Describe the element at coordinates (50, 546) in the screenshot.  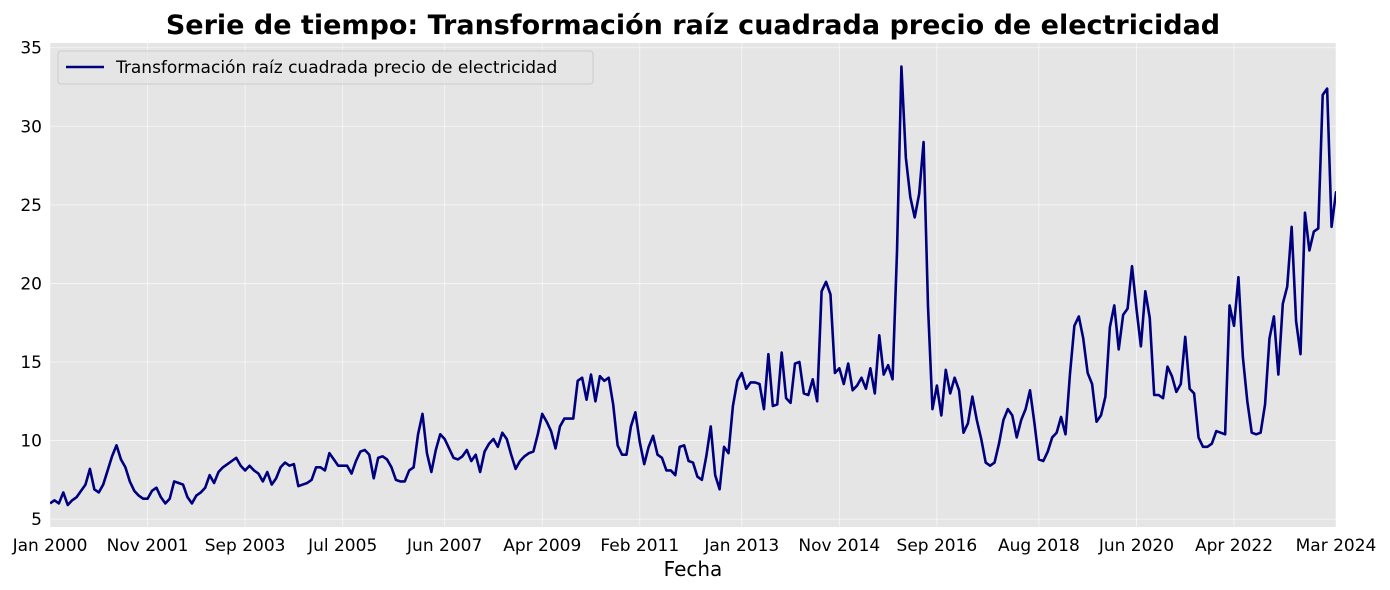
I see `x-tick-label: Jan 2000` at that location.